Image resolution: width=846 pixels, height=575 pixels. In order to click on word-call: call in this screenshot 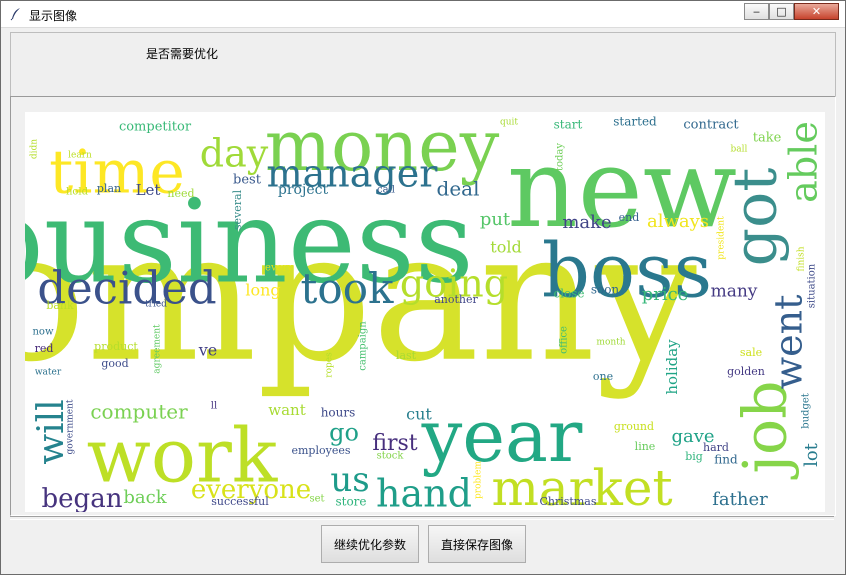, I will do `click(386, 190)`.